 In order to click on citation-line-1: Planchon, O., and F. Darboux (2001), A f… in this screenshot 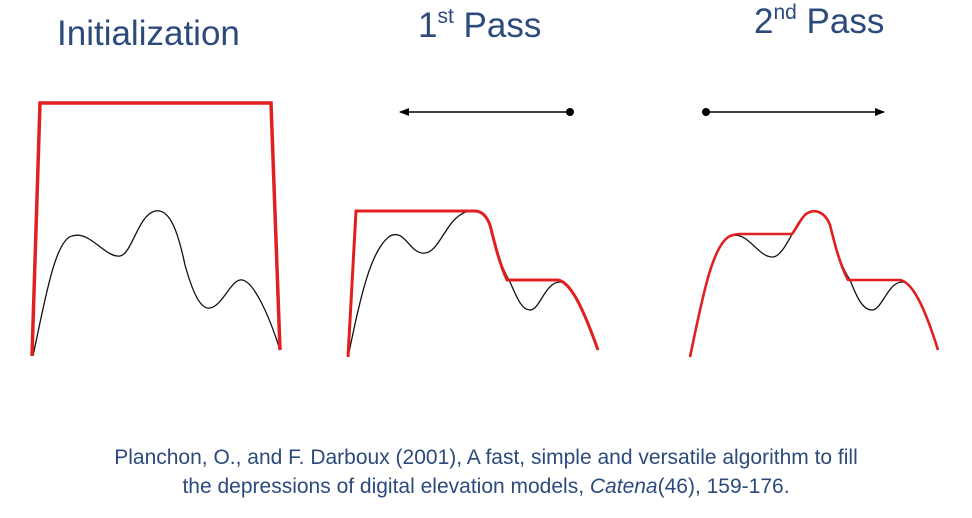, I will do `click(486, 457)`.